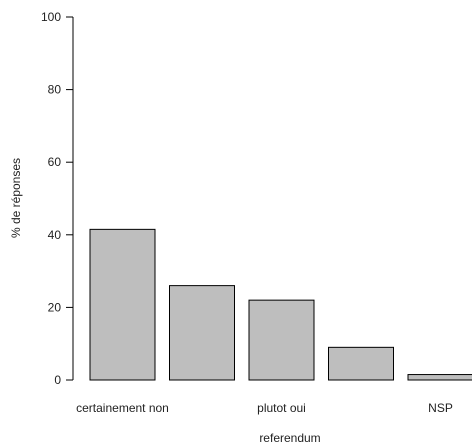  Describe the element at coordinates (51, 17) in the screenshot. I see `y-tick-label: 100` at that location.